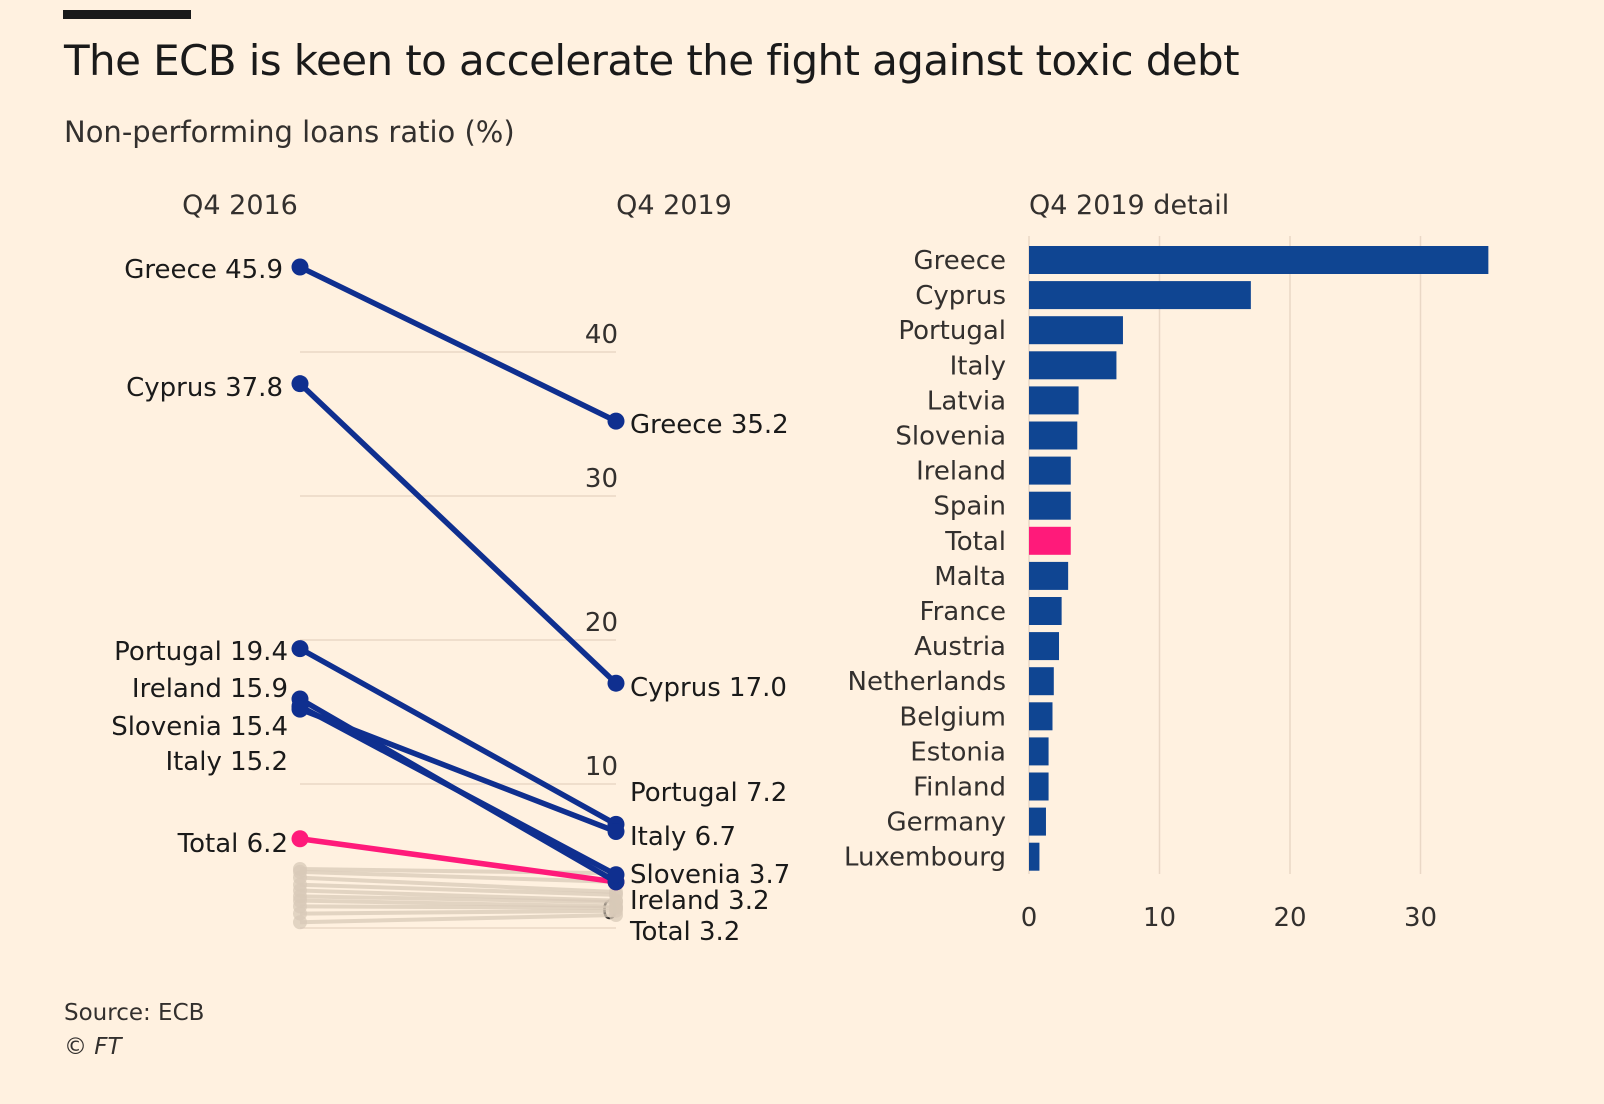 The height and width of the screenshot is (1104, 1604). Describe the element at coordinates (1076, 330) in the screenshot. I see `bar-portugal` at that location.